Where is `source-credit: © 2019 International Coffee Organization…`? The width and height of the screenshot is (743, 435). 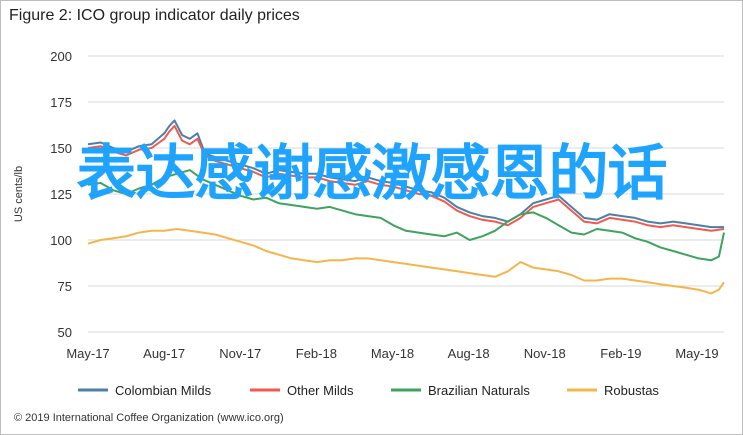 source-credit: © 2019 International Coffee Organization… is located at coordinates (149, 418).